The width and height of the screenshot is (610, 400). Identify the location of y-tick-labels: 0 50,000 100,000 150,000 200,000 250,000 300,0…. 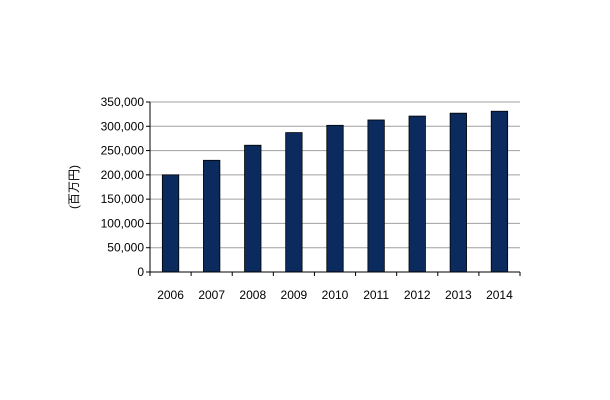
(123, 187).